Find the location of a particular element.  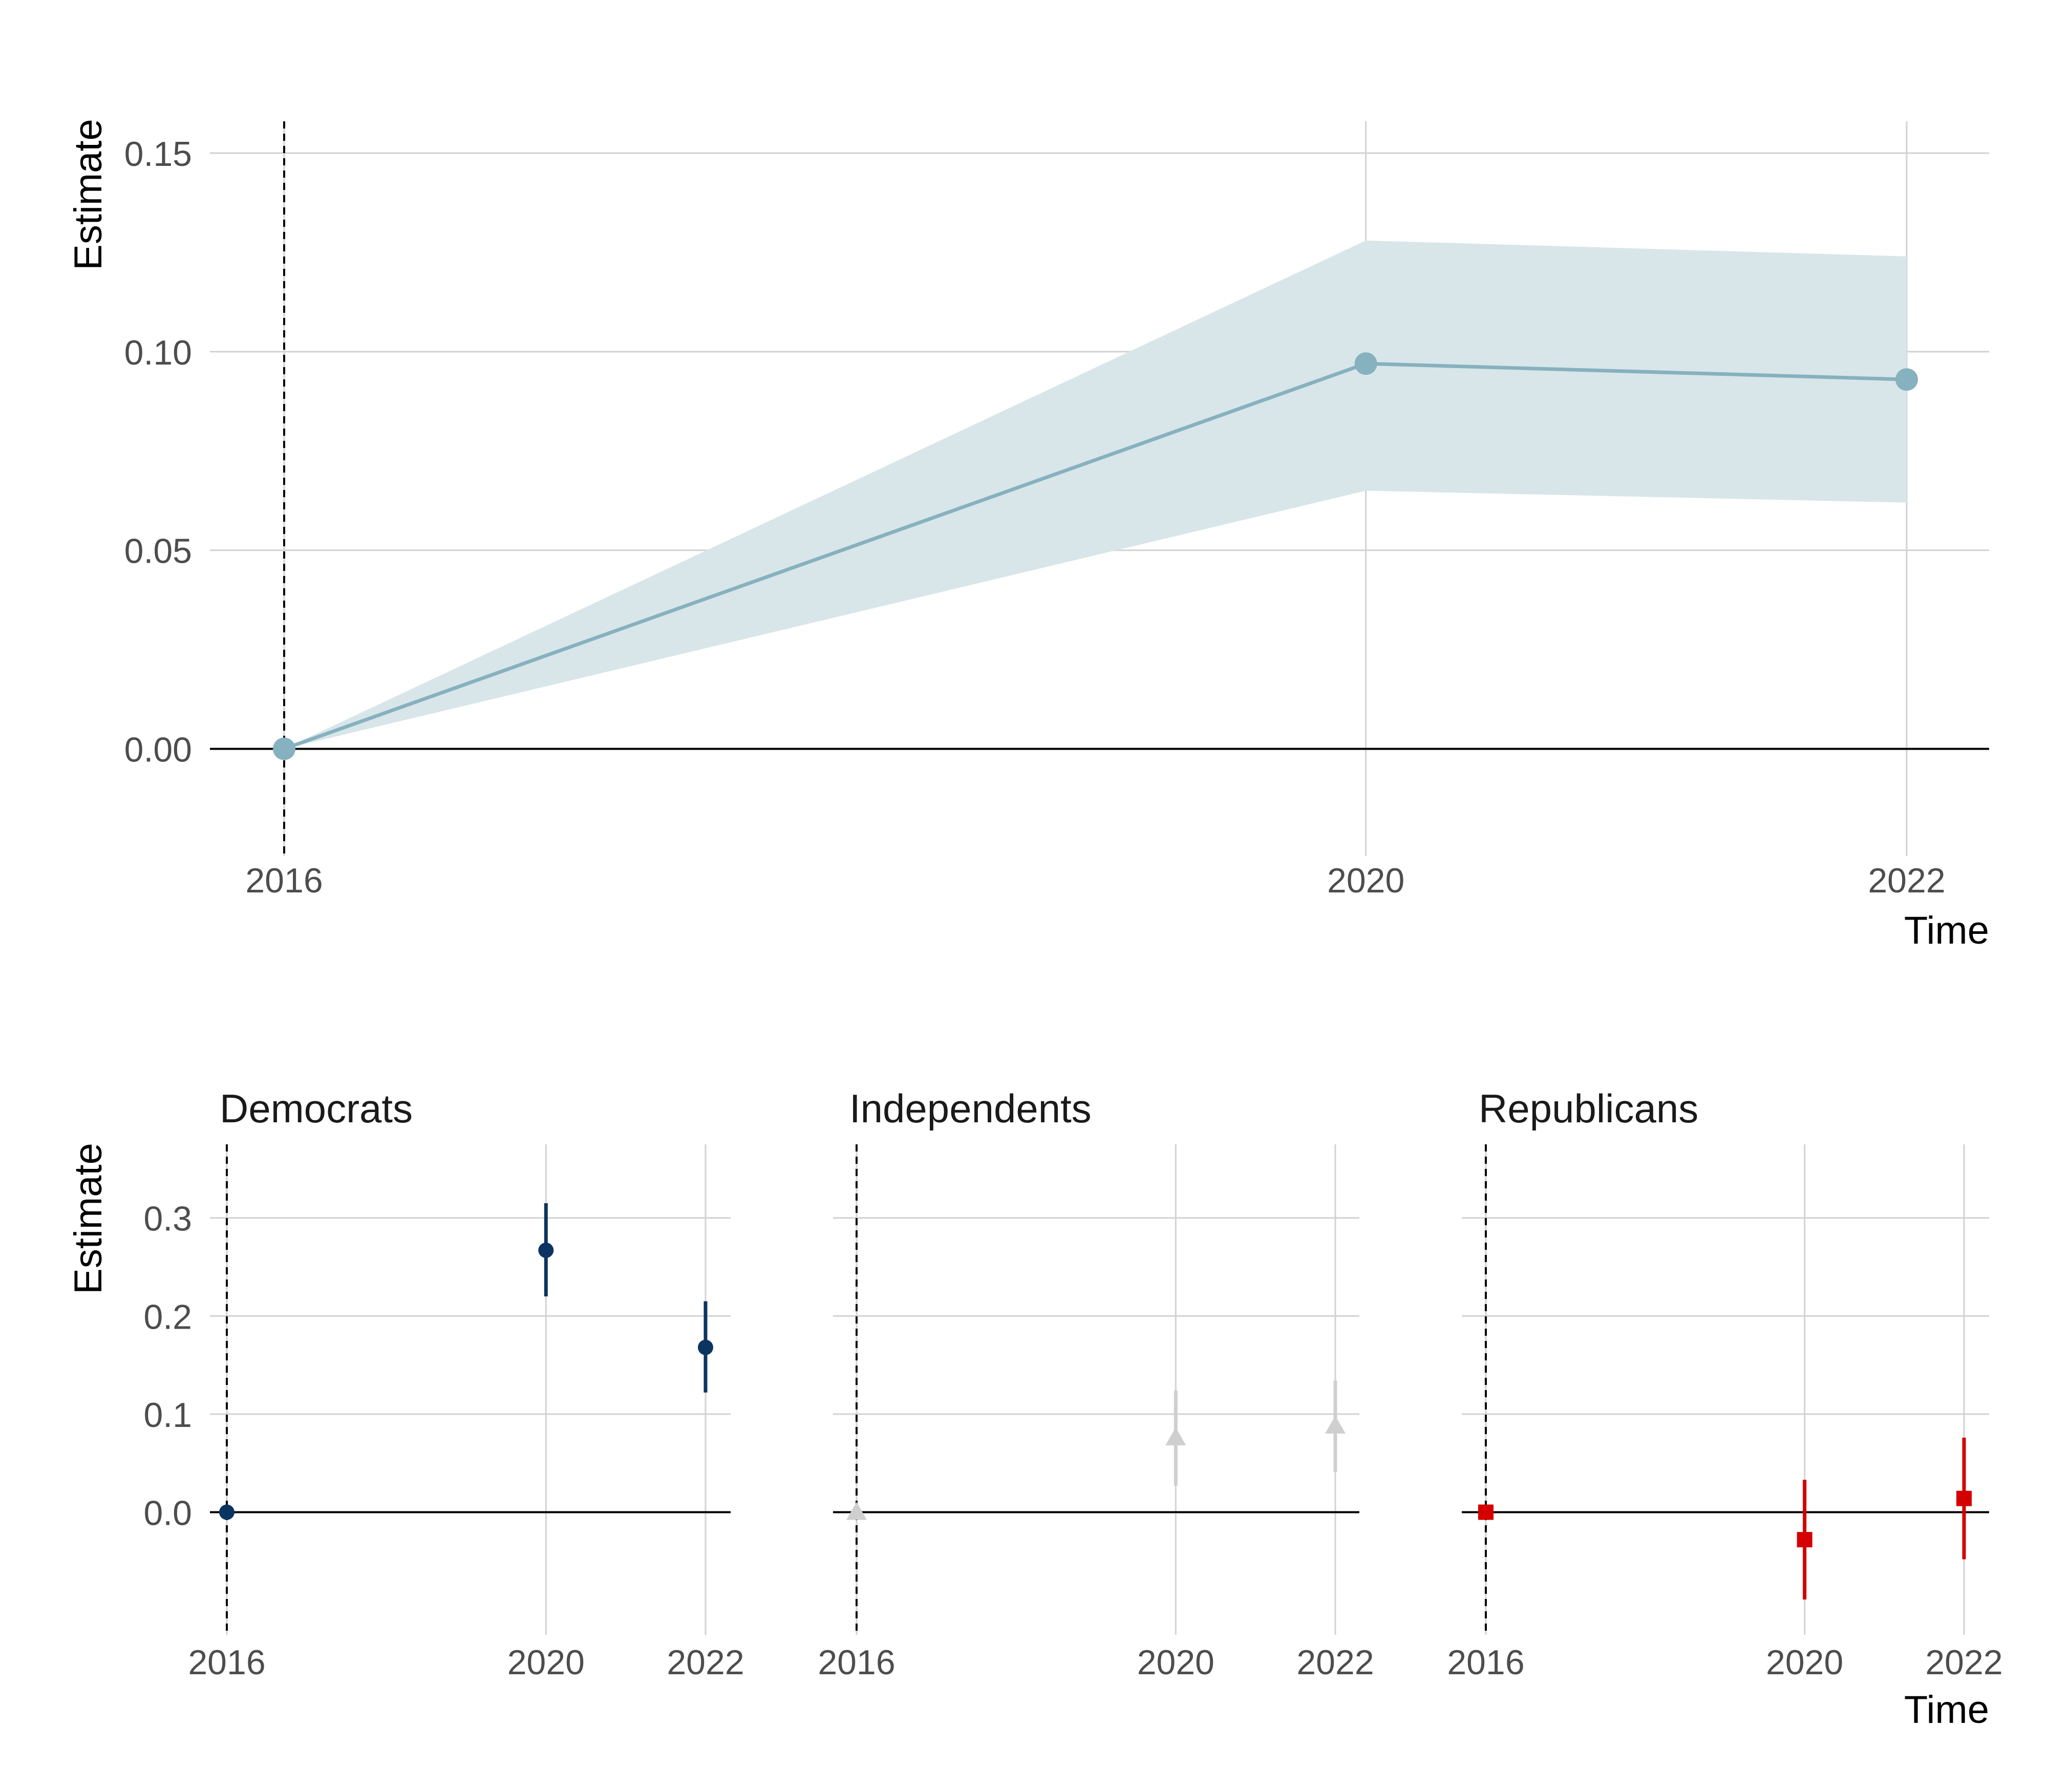

top-y-tick-label: 0.05 is located at coordinates (158, 551).